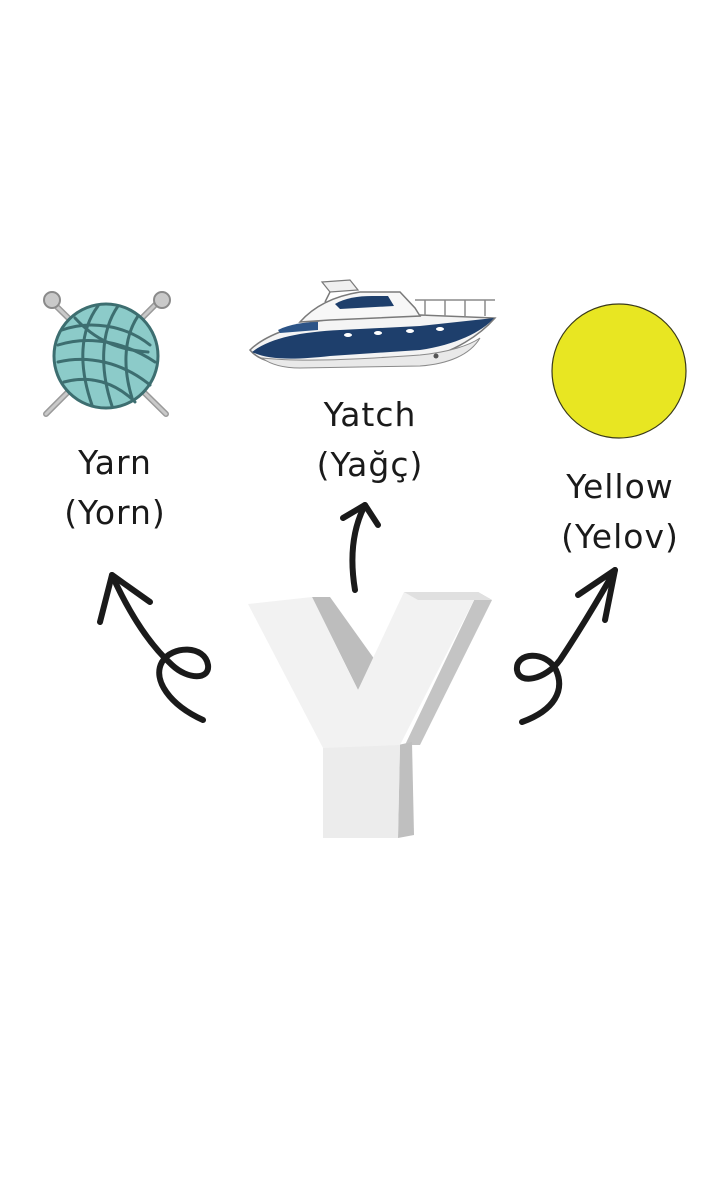 Image resolution: width=709 pixels, height=1181 pixels. Describe the element at coordinates (370, 414) in the screenshot. I see `word-yacht: Yatch` at that location.